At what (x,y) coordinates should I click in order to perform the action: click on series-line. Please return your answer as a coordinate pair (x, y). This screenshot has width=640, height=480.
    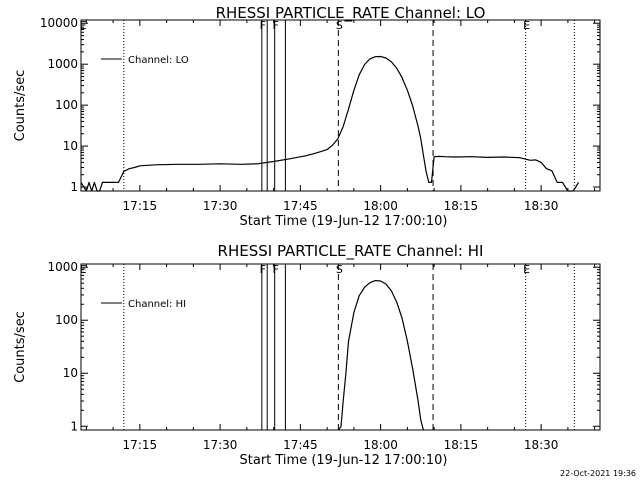
    Looking at the image, I should click on (380, 355).